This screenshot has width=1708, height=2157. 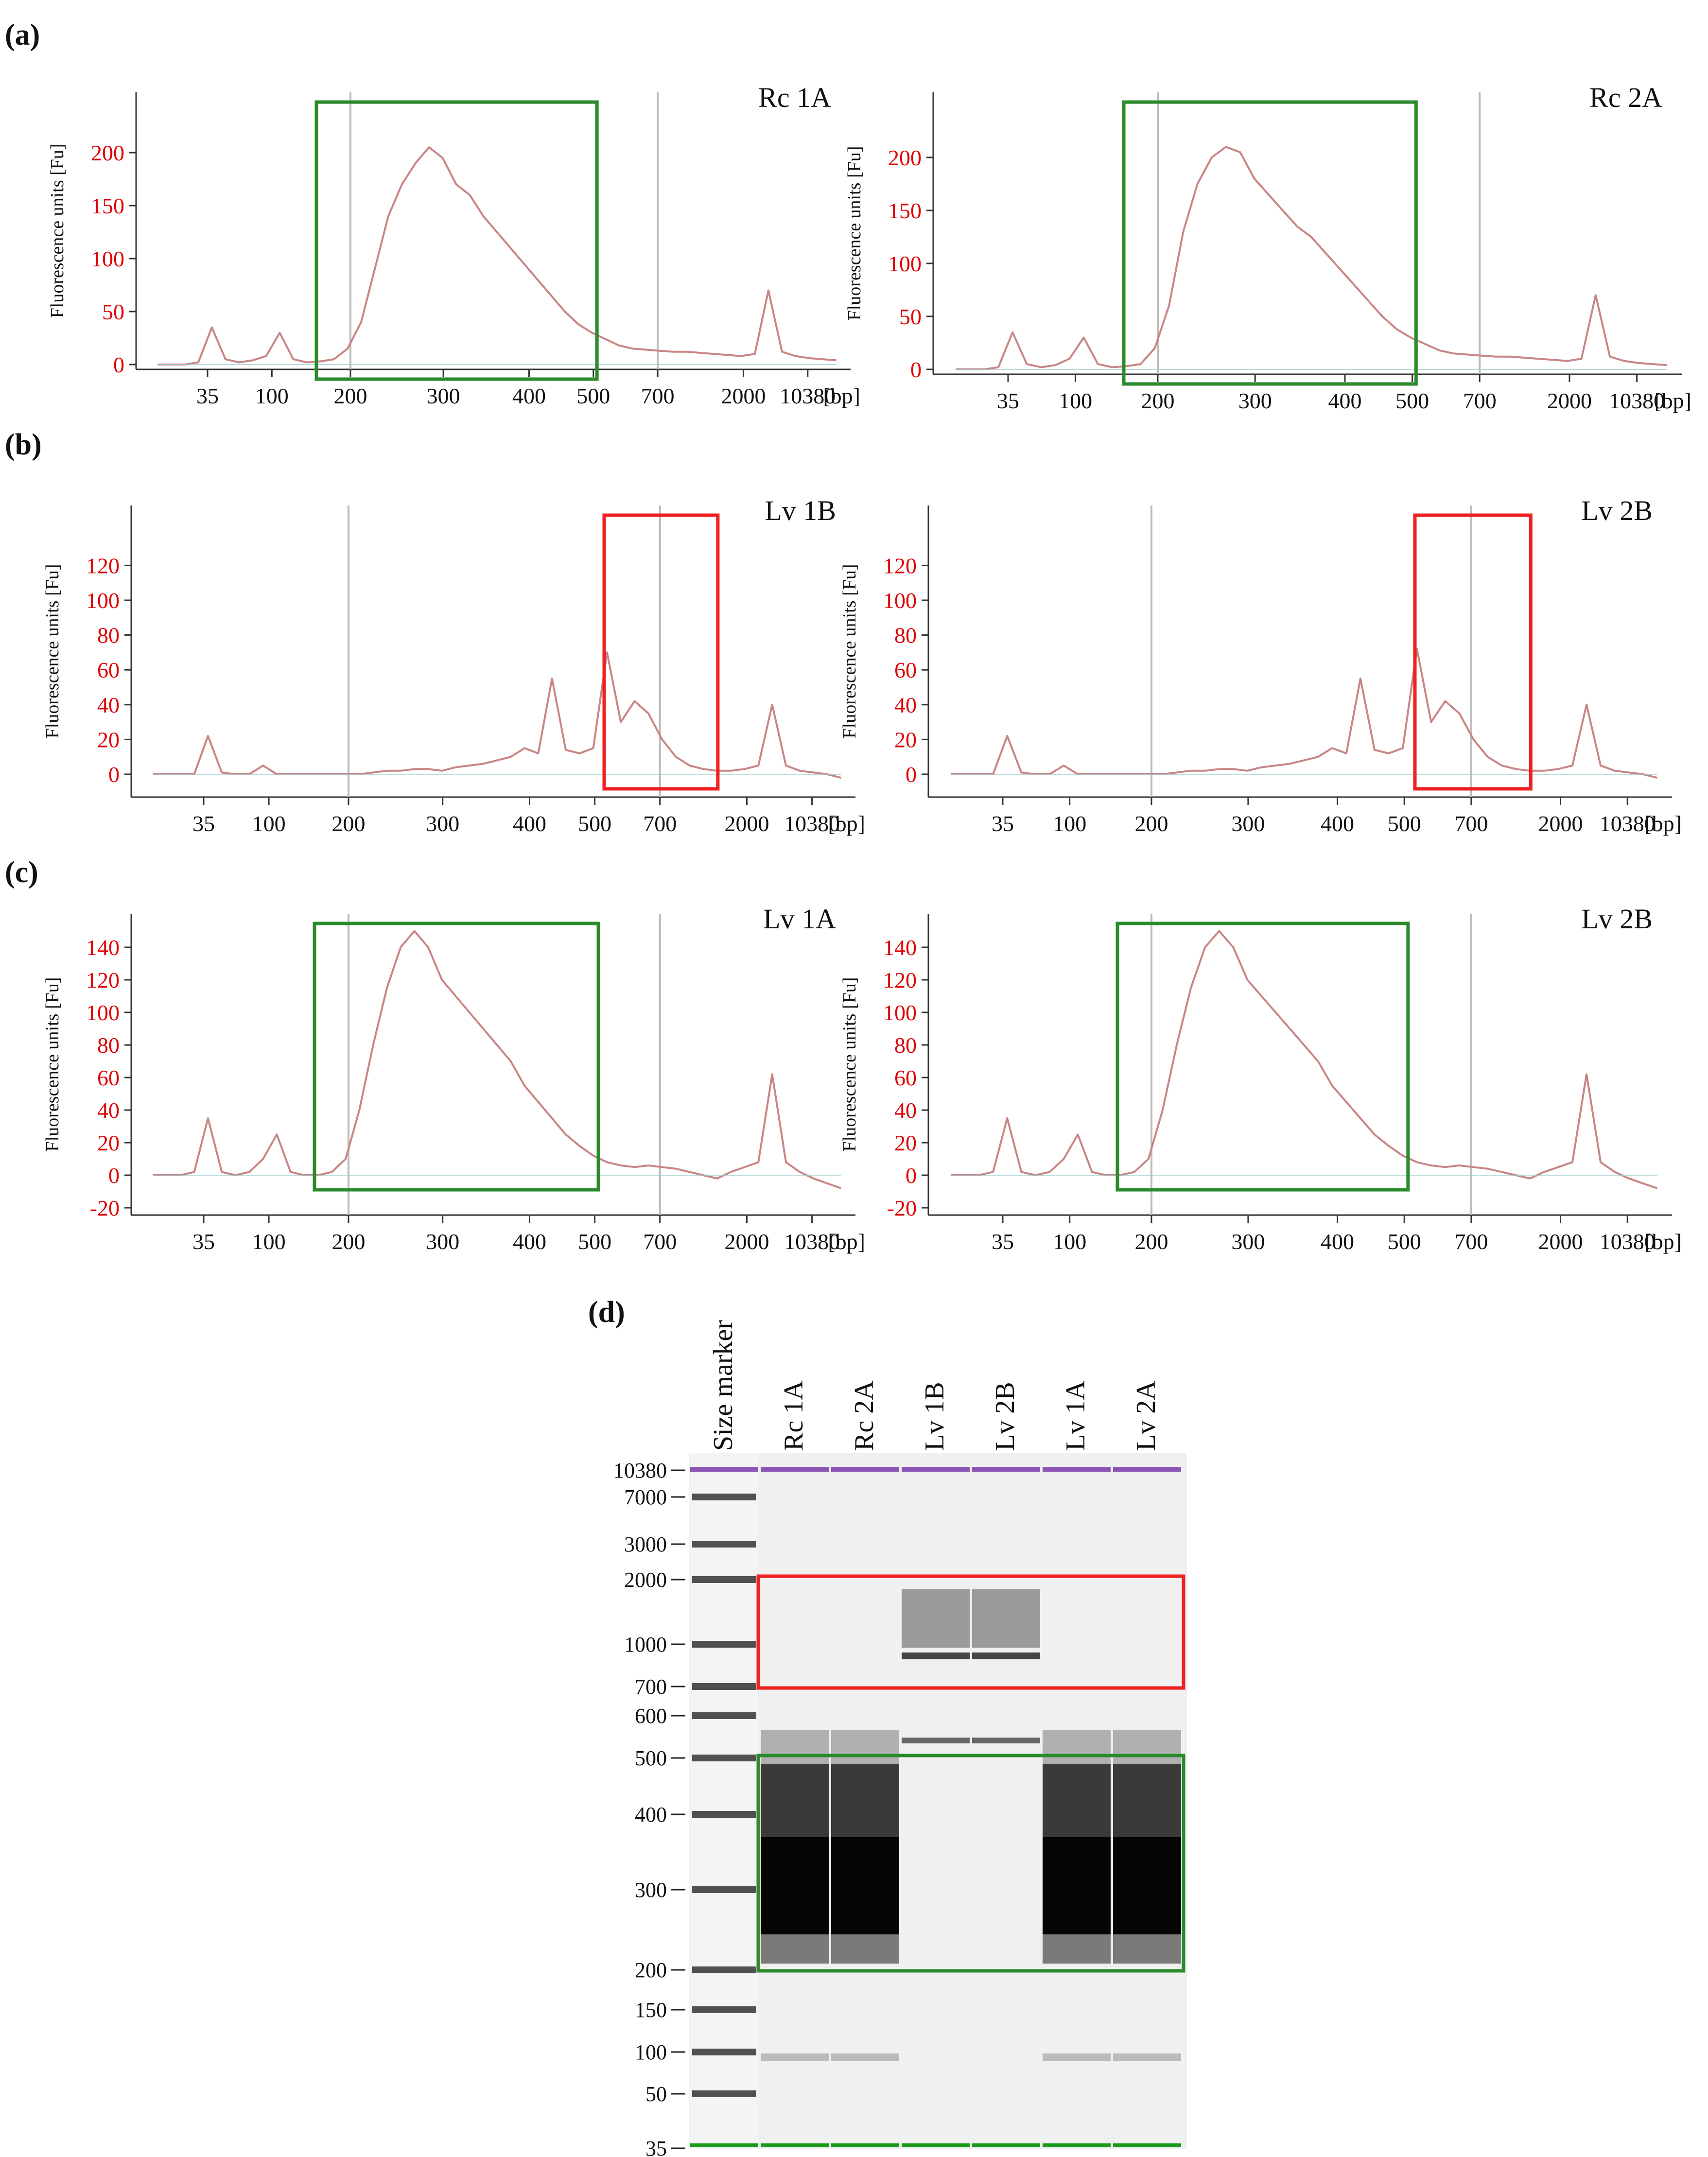 I want to click on marker-label: 700, so click(x=651, y=1687).